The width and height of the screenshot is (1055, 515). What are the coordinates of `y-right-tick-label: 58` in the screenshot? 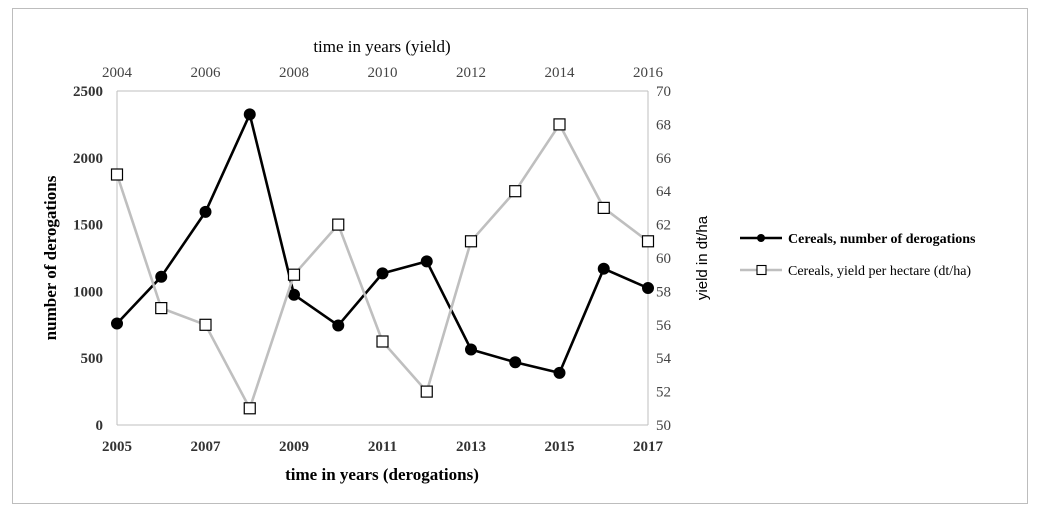 It's located at (663, 292).